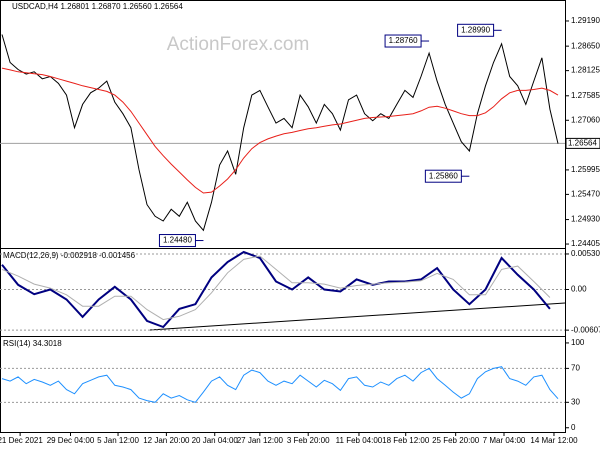 The height and width of the screenshot is (450, 600). I want to click on panel-title: MACD(12,26,9) -0.002918 -0.001456, so click(69, 255).